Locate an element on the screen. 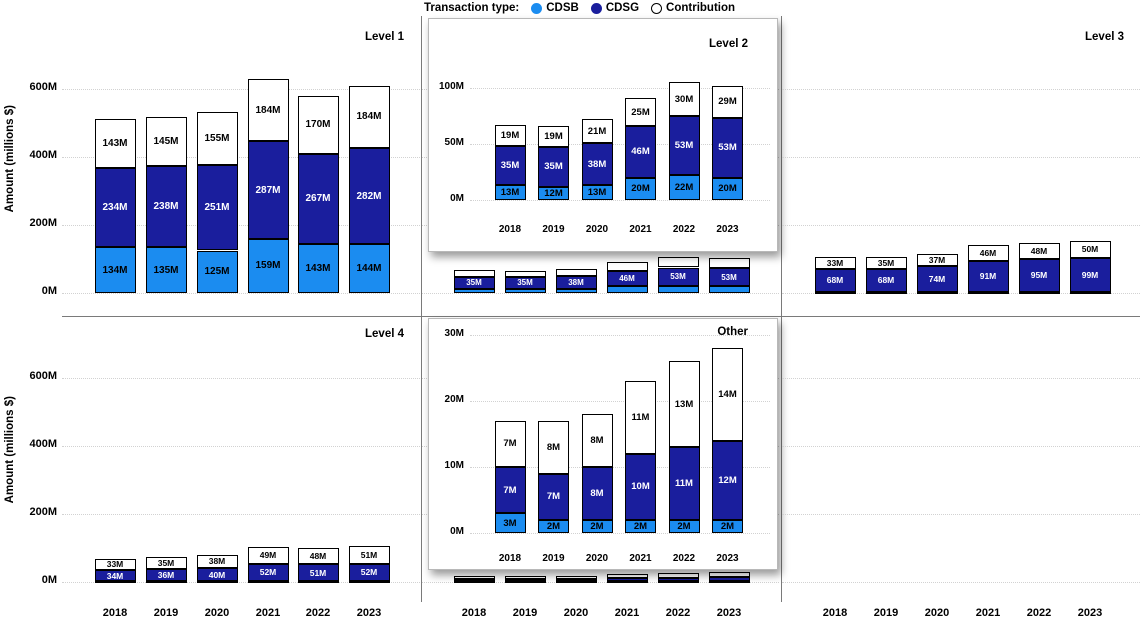 This screenshot has width=1140, height=628. y-tick-label: 600M is located at coordinates (43, 87).